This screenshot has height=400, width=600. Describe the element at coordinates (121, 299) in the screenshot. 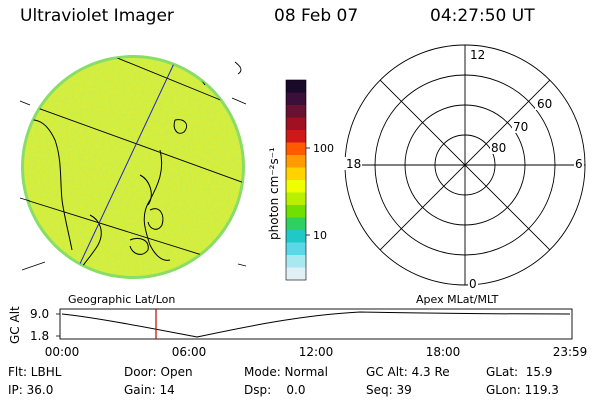

I see `geographic-caption: Geographic Lat/Lon` at that location.